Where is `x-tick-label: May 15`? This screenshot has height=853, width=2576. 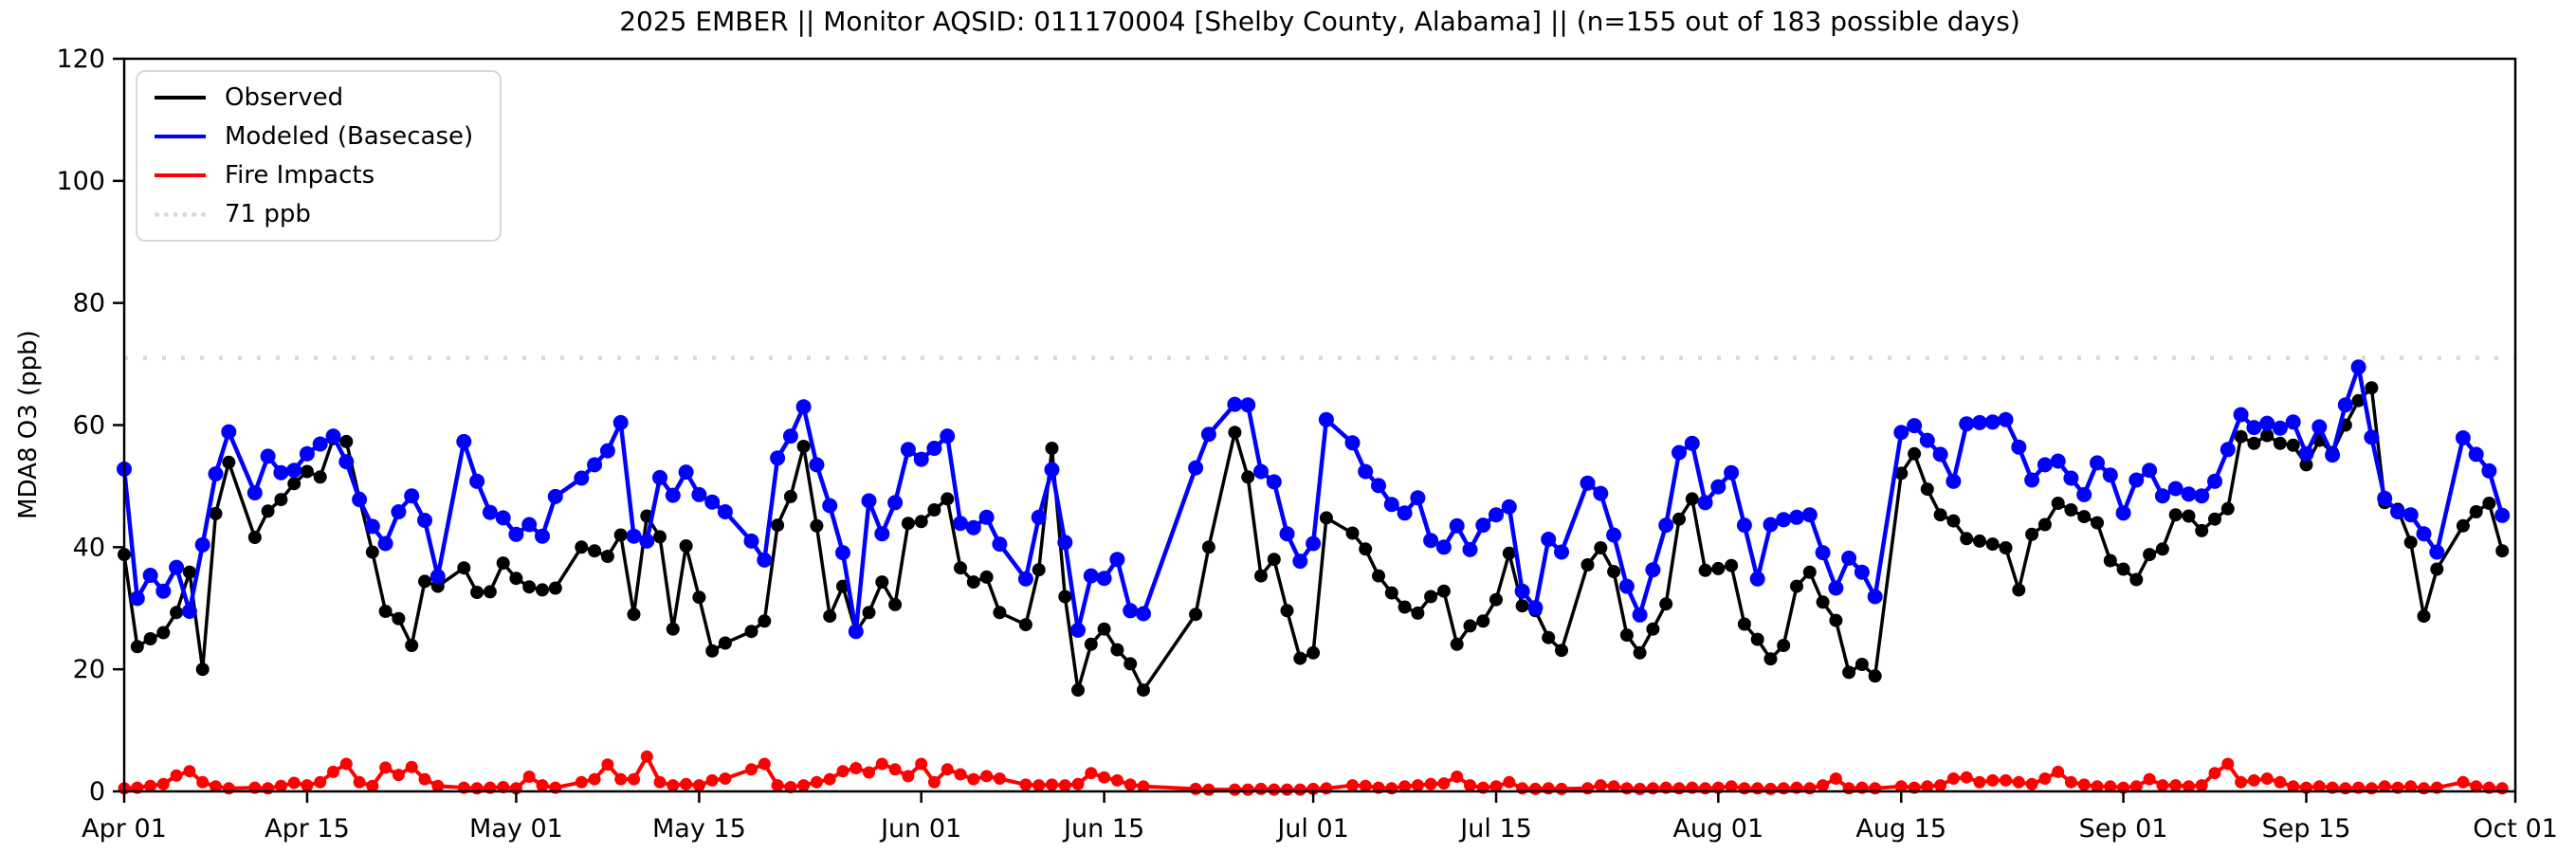 x-tick-label: May 15 is located at coordinates (699, 829).